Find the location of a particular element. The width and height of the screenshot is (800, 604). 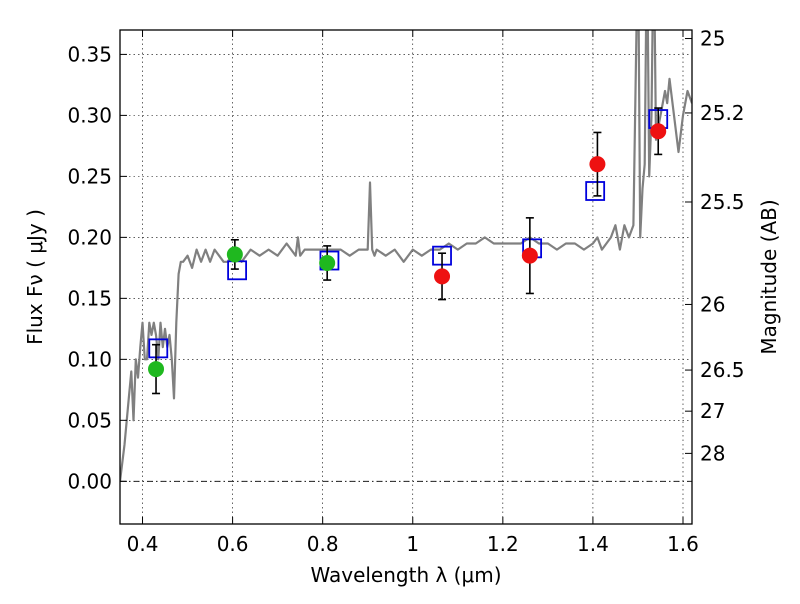

x-tick-label: 1 is located at coordinates (412, 544).